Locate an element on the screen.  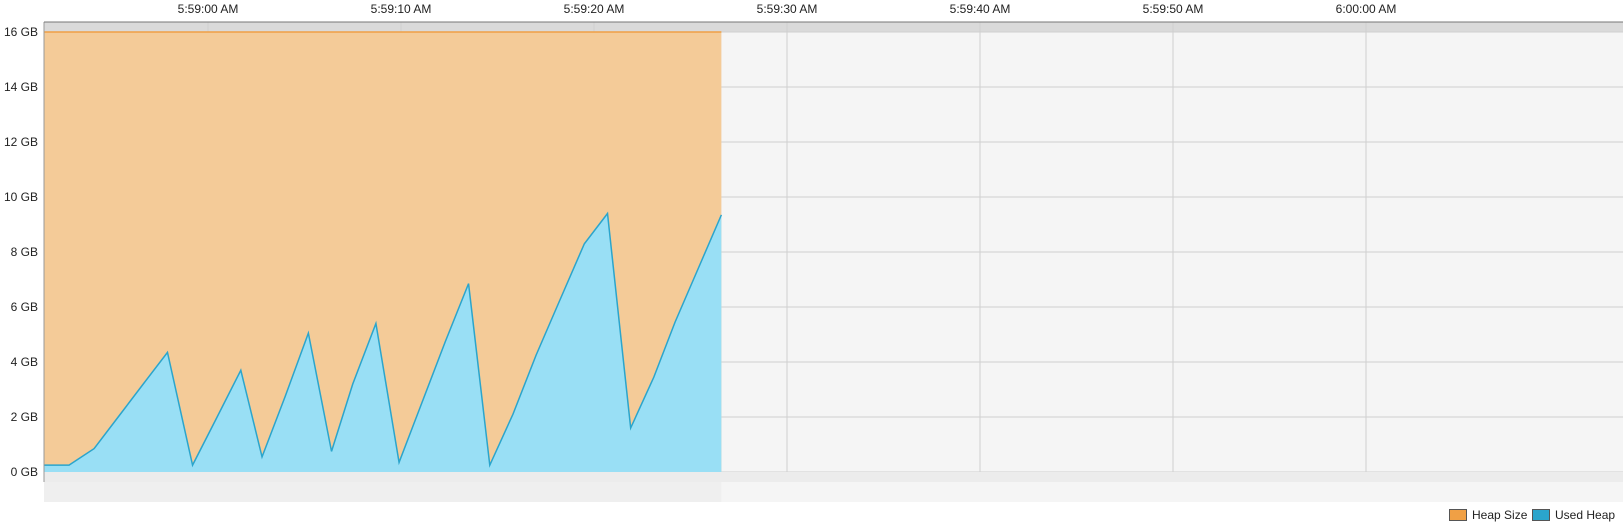
x-tick-label: 5:59:50 AM is located at coordinates (1173, 9).